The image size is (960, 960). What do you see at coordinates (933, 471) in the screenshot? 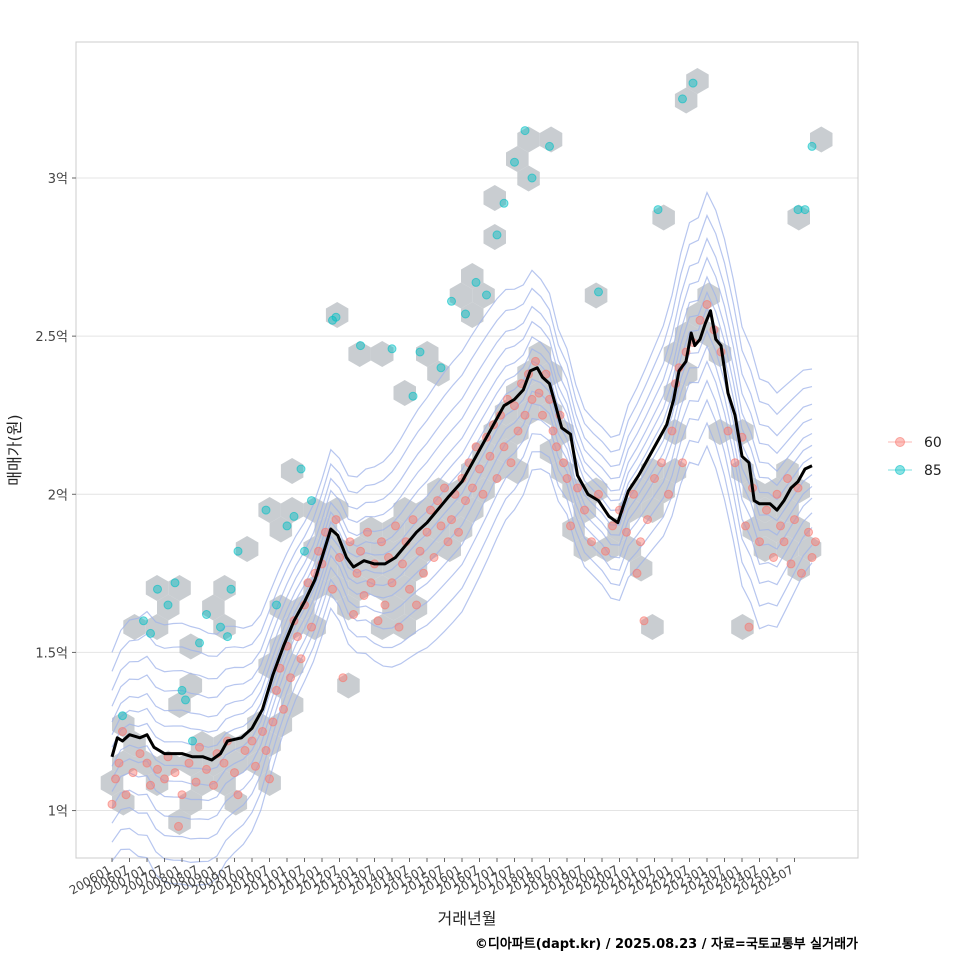
I see `legend-label: 85` at bounding box center [933, 471].